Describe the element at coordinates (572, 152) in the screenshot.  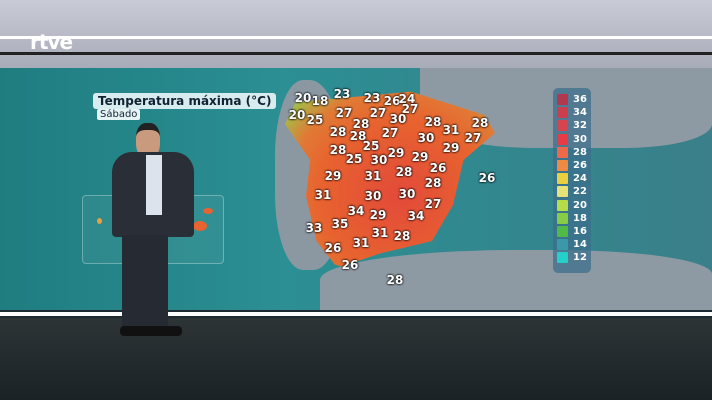
I see `legend-item: 28` at that location.